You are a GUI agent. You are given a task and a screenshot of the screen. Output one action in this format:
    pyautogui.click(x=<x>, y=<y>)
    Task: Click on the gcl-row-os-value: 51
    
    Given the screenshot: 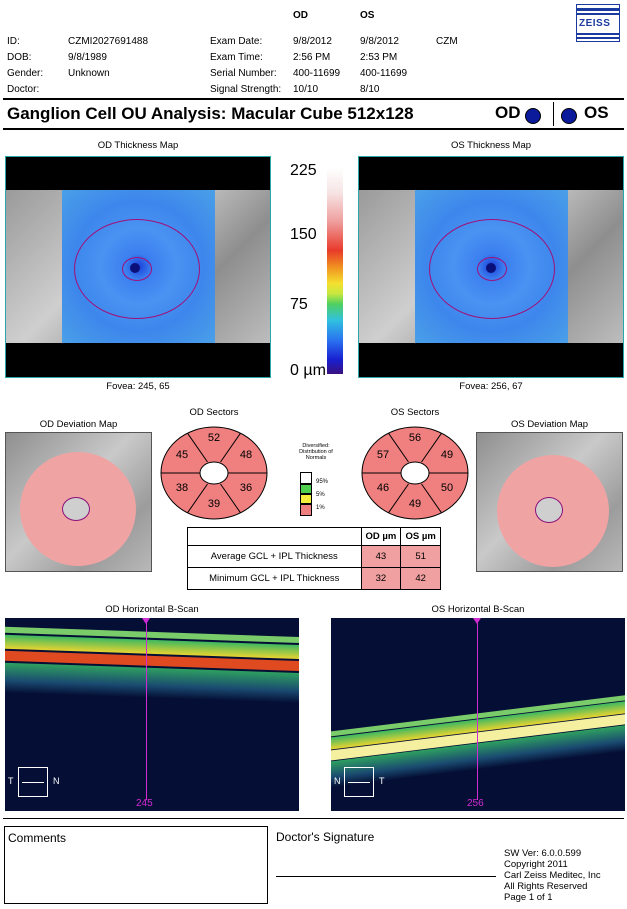 What is the action you would take?
    pyautogui.click(x=420, y=556)
    